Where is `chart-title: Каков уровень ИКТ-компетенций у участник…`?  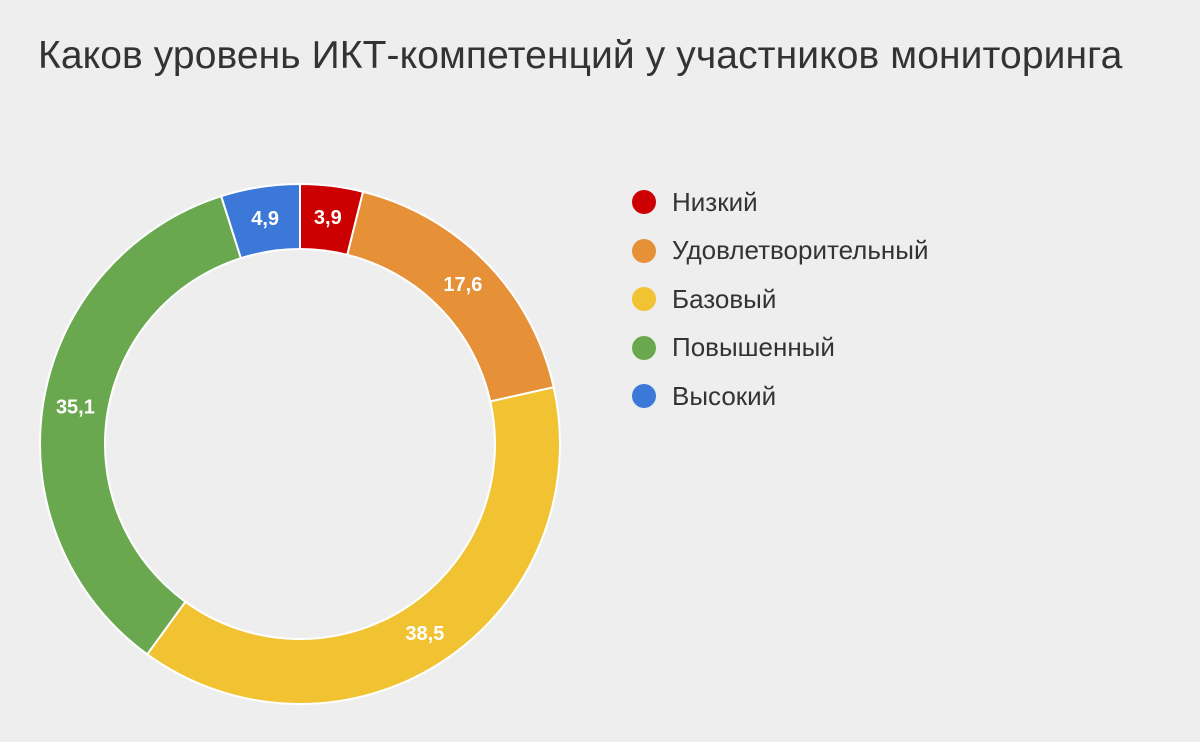
chart-title: Каков уровень ИКТ-компетенций у участник… is located at coordinates (580, 55).